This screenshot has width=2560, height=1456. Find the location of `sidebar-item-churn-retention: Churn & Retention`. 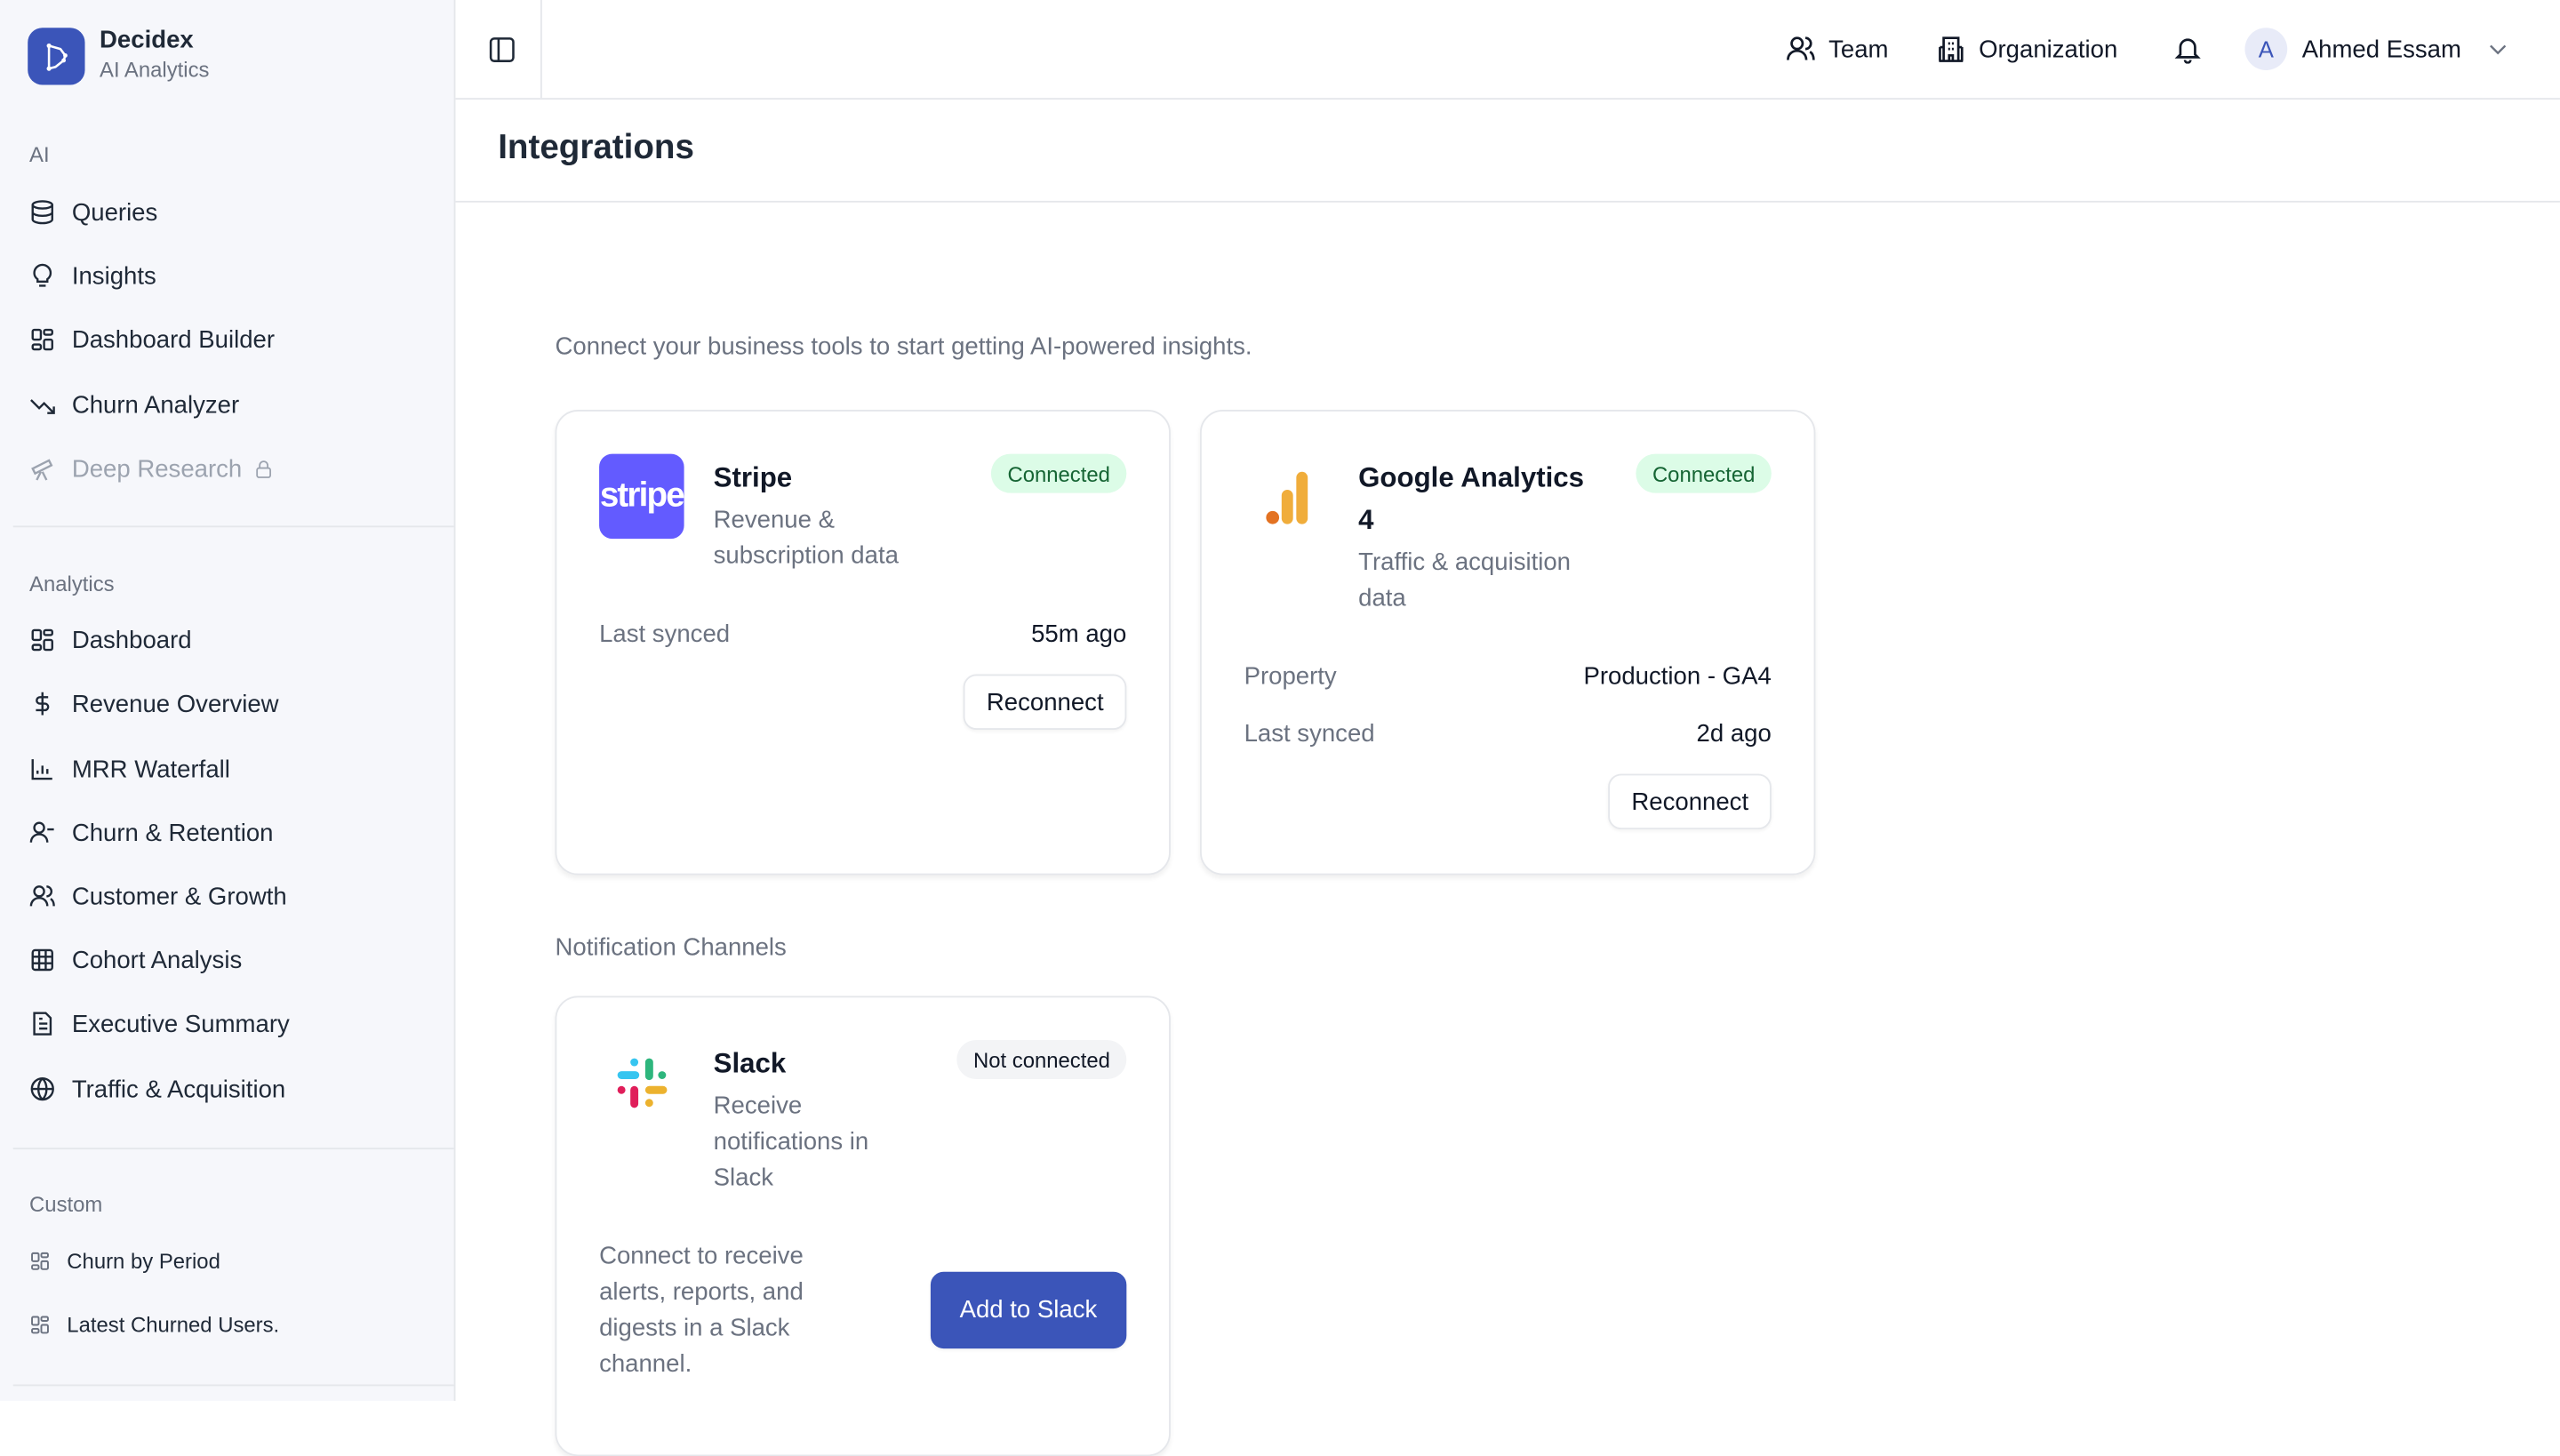

sidebar-item-churn-retention: Churn & Retention is located at coordinates (151, 833).